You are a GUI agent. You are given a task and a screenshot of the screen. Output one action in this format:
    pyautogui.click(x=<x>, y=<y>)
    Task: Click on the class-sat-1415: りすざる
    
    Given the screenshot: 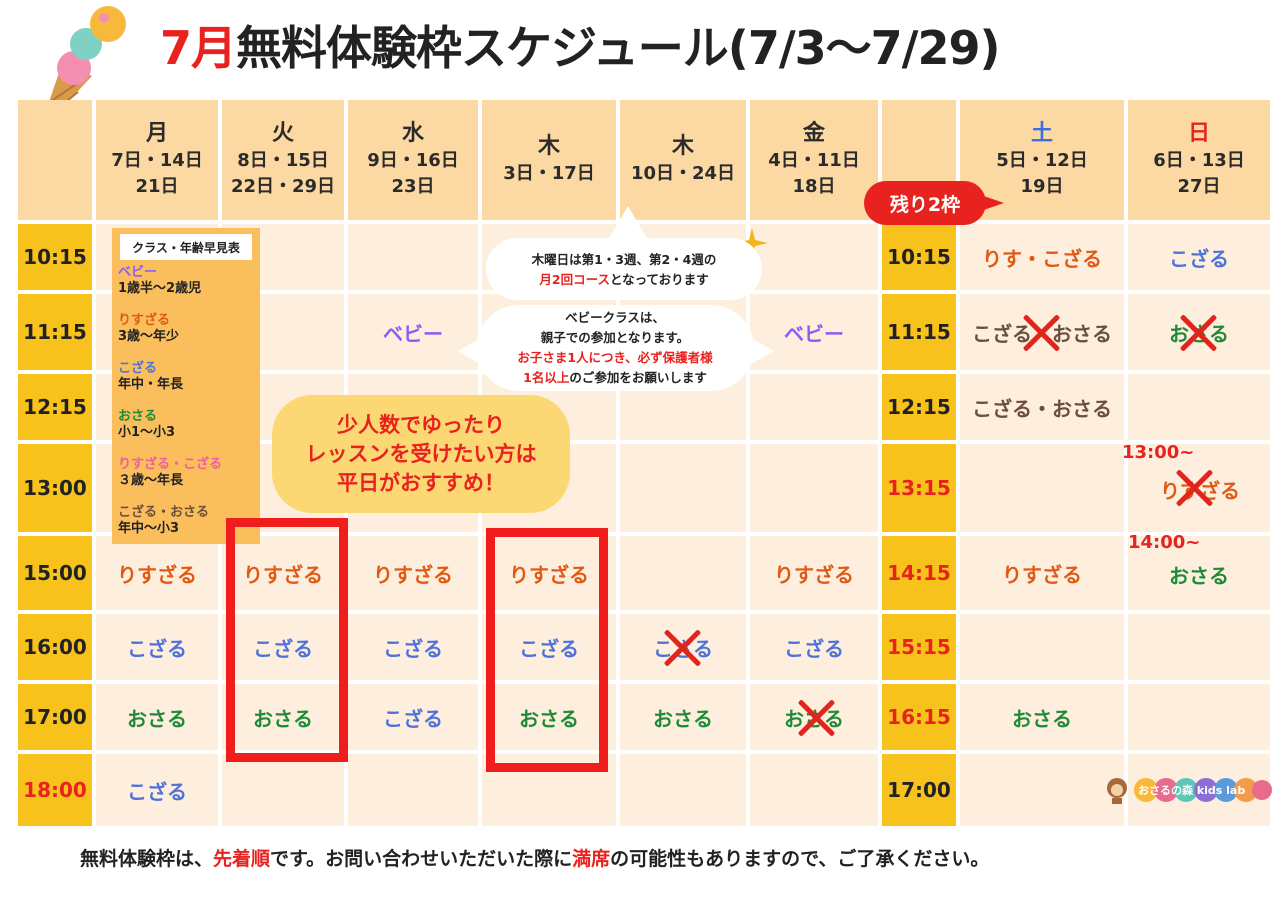 What is the action you would take?
    pyautogui.click(x=1042, y=574)
    